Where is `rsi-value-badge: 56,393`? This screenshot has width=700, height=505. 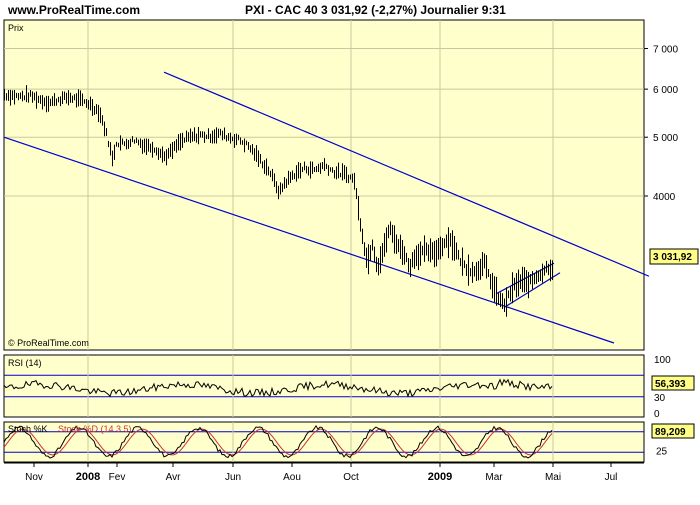
rsi-value-badge: 56,393 is located at coordinates (673, 383).